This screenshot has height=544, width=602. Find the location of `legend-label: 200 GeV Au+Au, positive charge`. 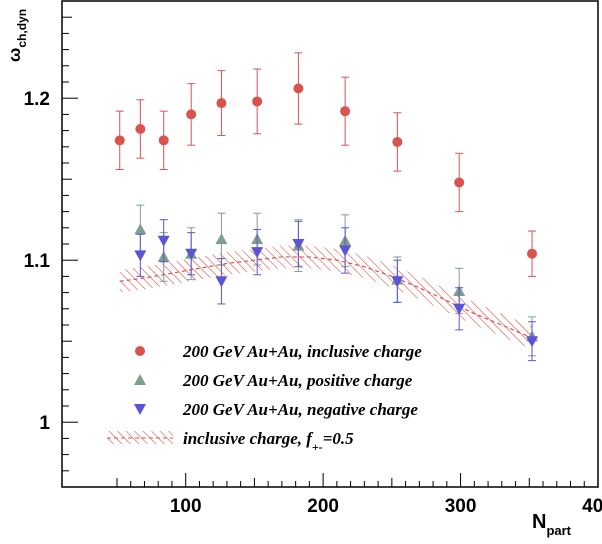

legend-label: 200 GeV Au+Au, positive charge is located at coordinates (297, 380).